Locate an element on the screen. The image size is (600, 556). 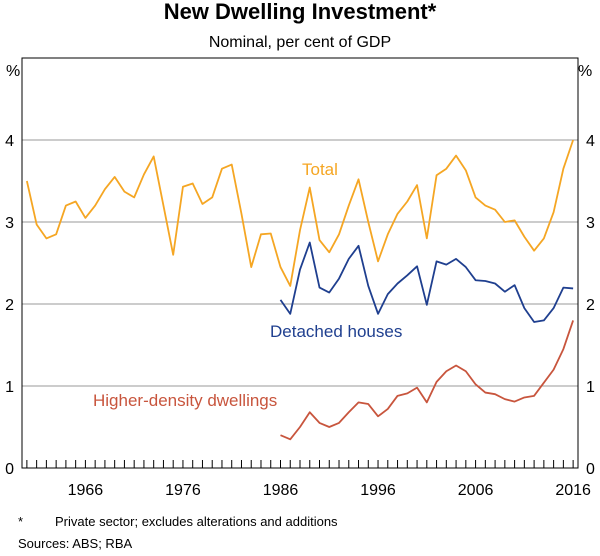
y-tick-label-right: 2 is located at coordinates (590, 305).